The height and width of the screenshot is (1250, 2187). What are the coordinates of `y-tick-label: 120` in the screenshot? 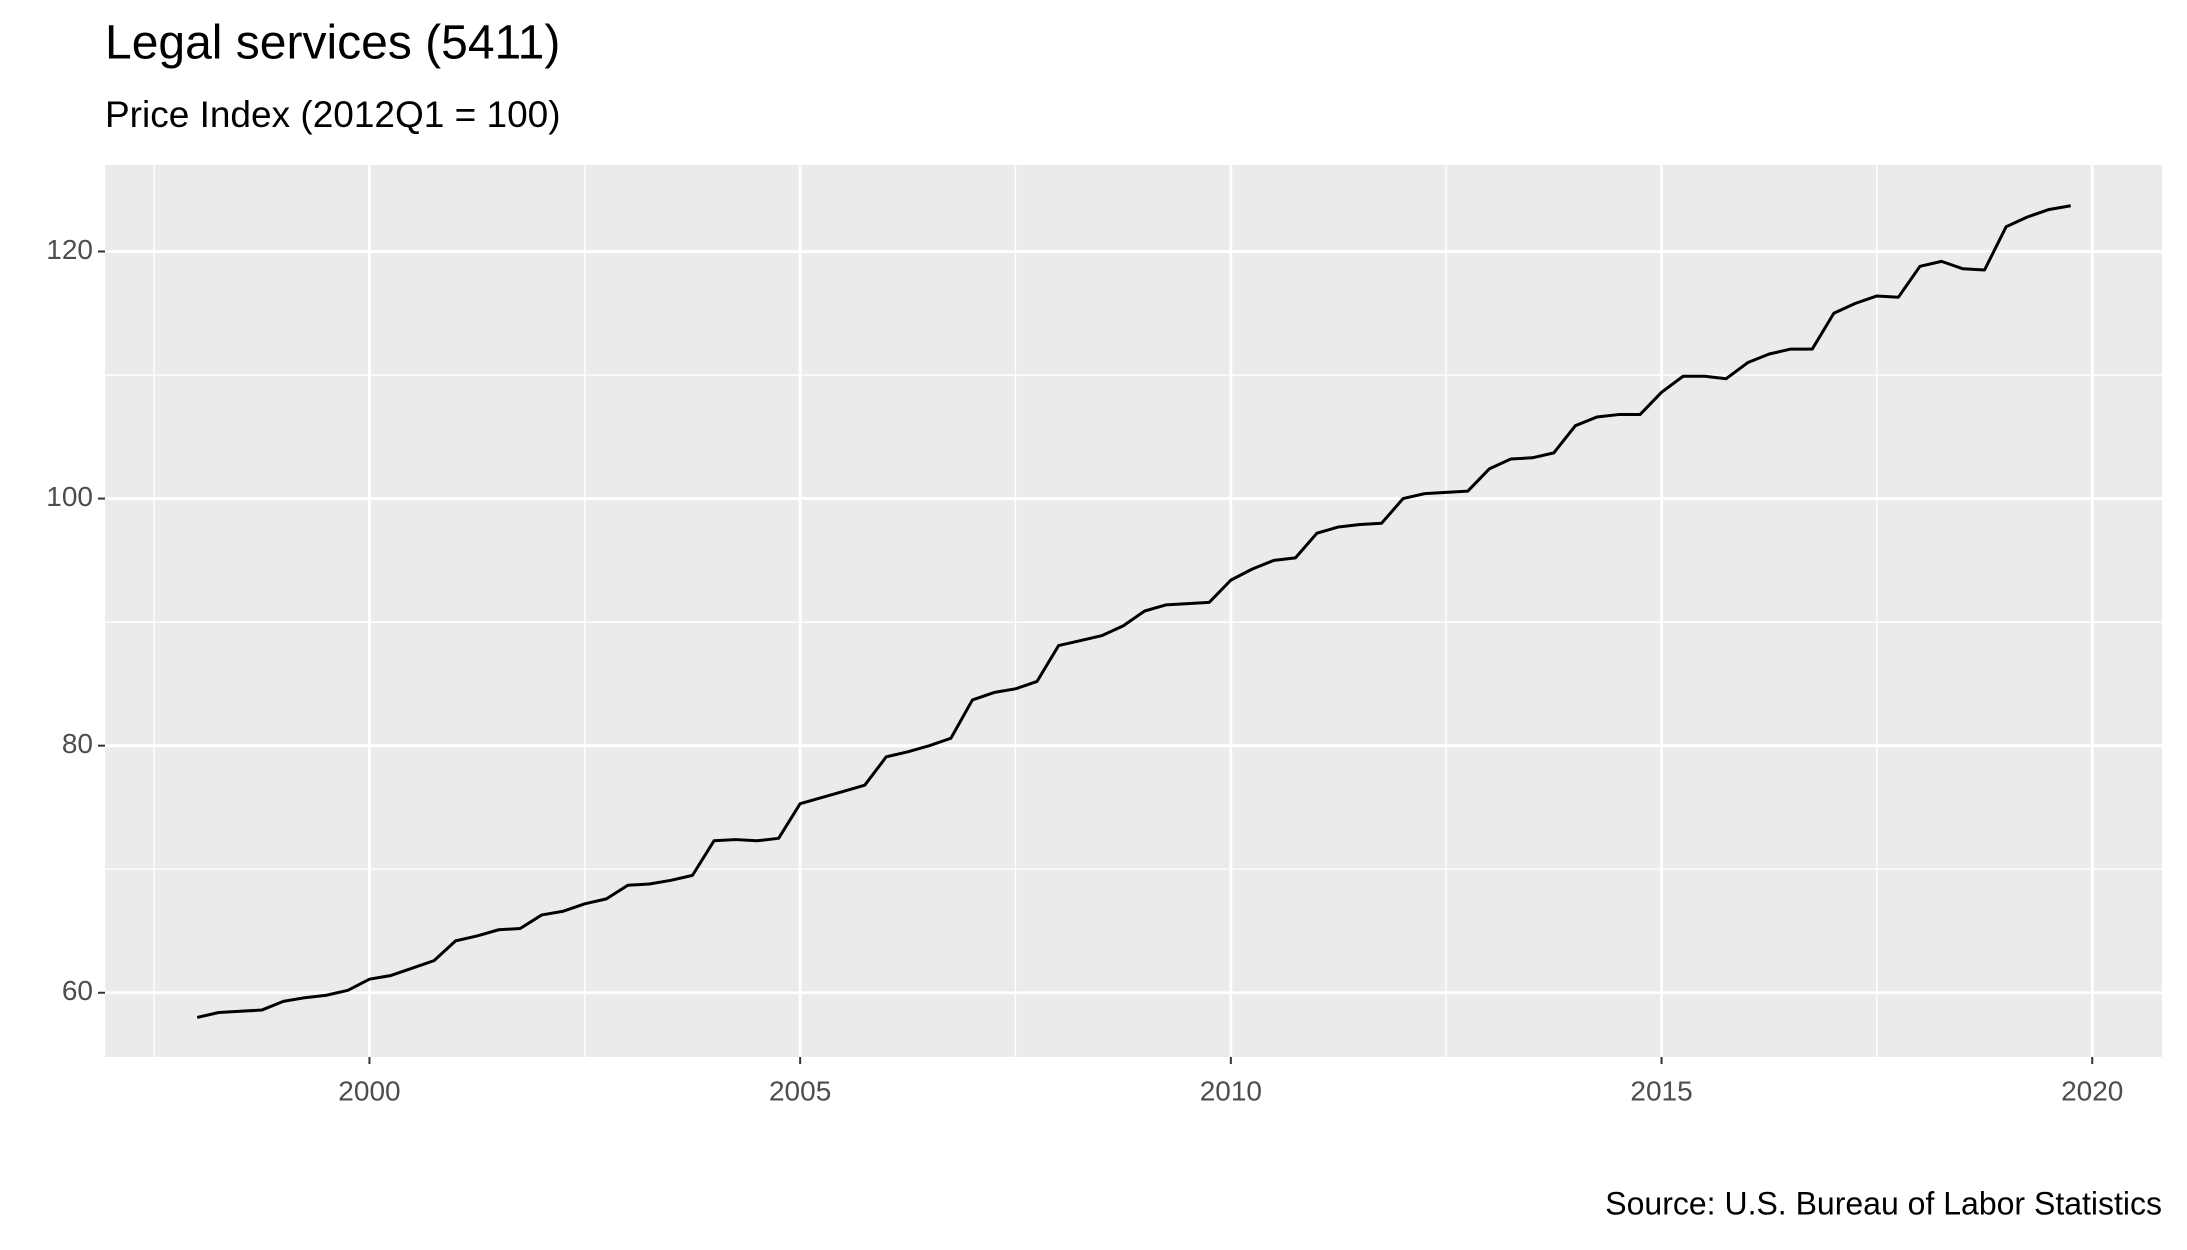 It's located at (69, 249).